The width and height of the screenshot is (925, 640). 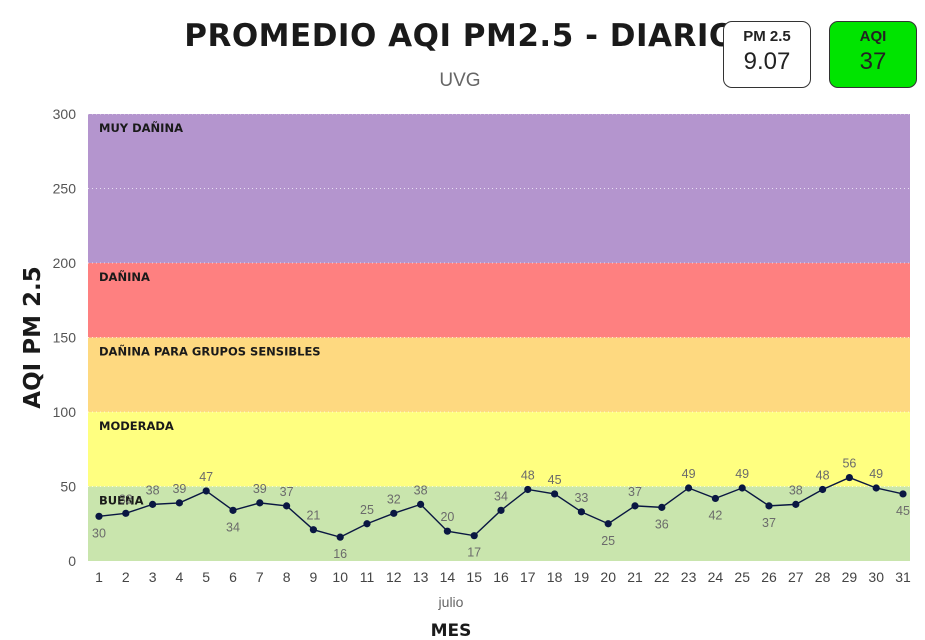 What do you see at coordinates (608, 541) in the screenshot?
I see `data-label-19: 25` at bounding box center [608, 541].